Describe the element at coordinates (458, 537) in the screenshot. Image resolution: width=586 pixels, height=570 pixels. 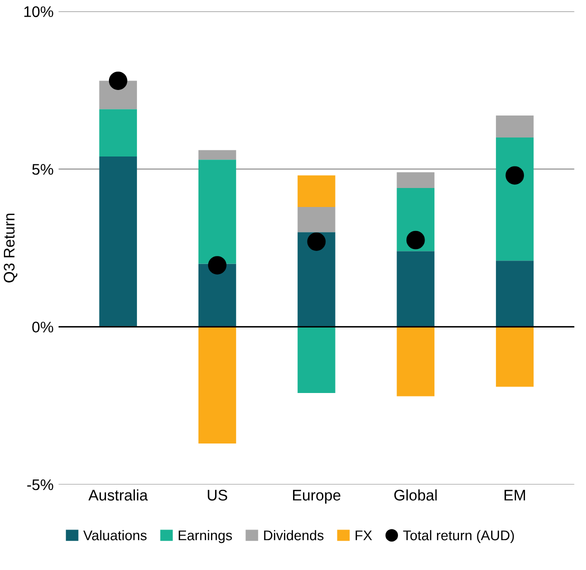
I see `legend-label: Total return (AUD)` at that location.